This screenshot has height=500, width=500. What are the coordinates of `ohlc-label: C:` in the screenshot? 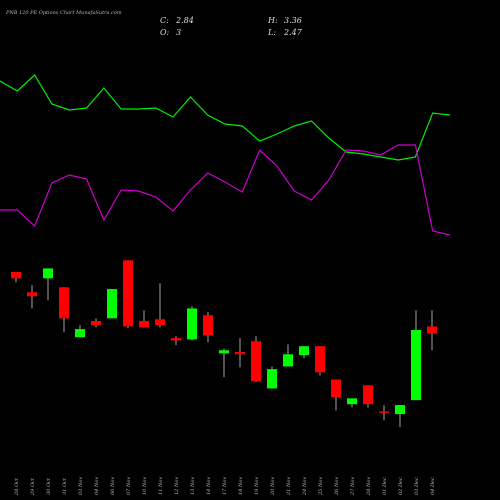 It's located at (164, 20).